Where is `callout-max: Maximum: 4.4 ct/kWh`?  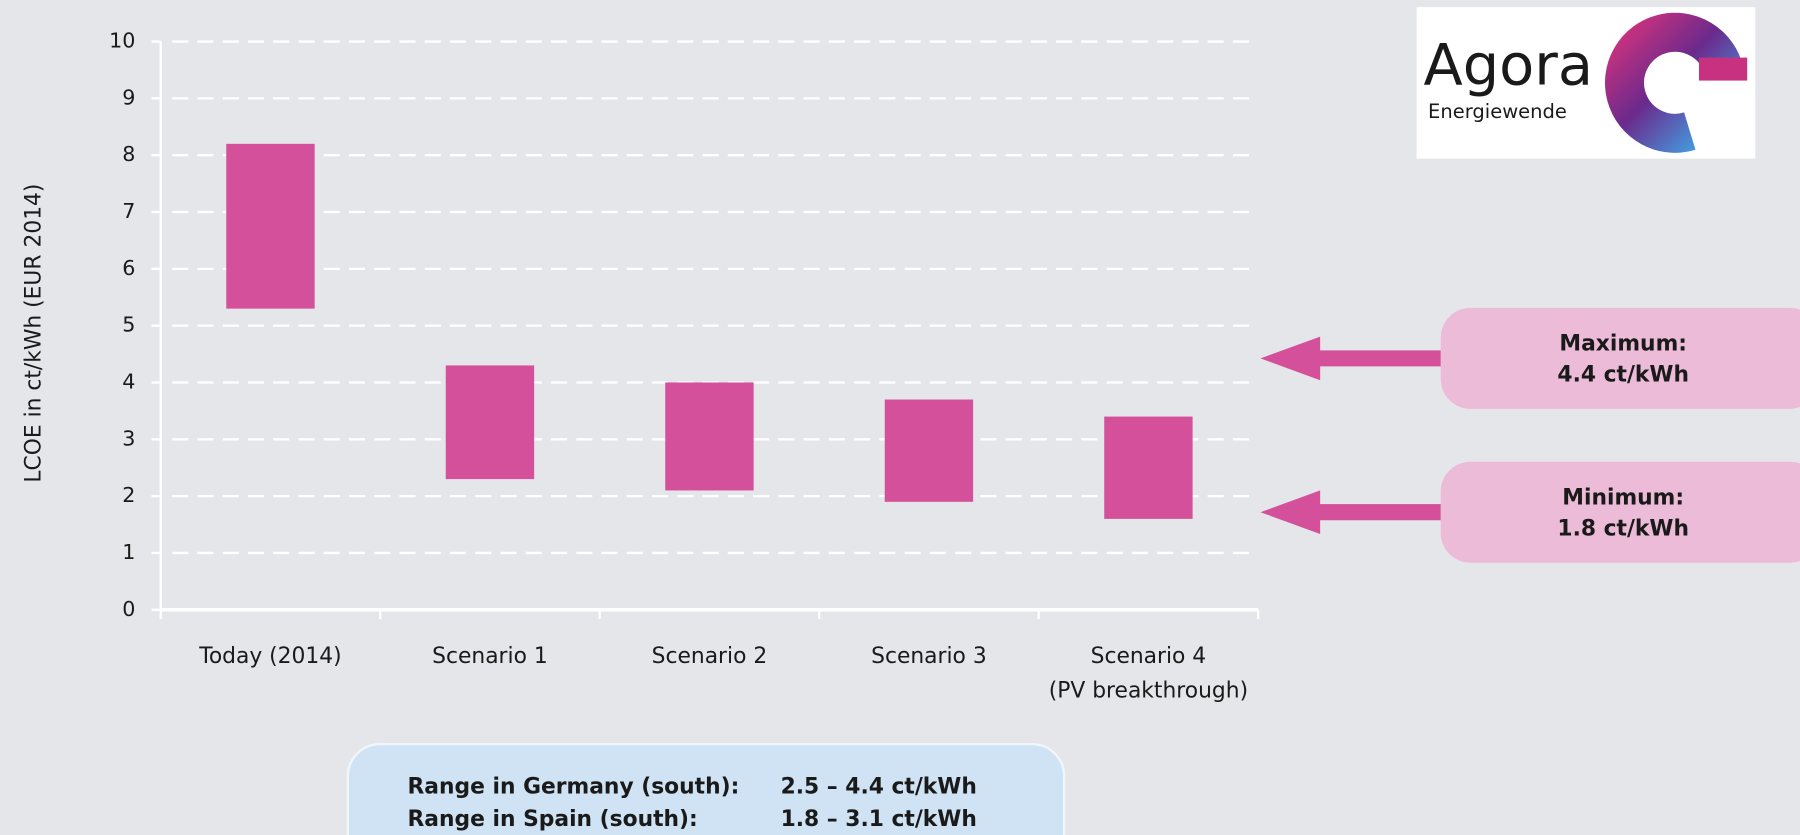
callout-max: Maximum: 4.4 ct/kWh is located at coordinates (1530, 358).